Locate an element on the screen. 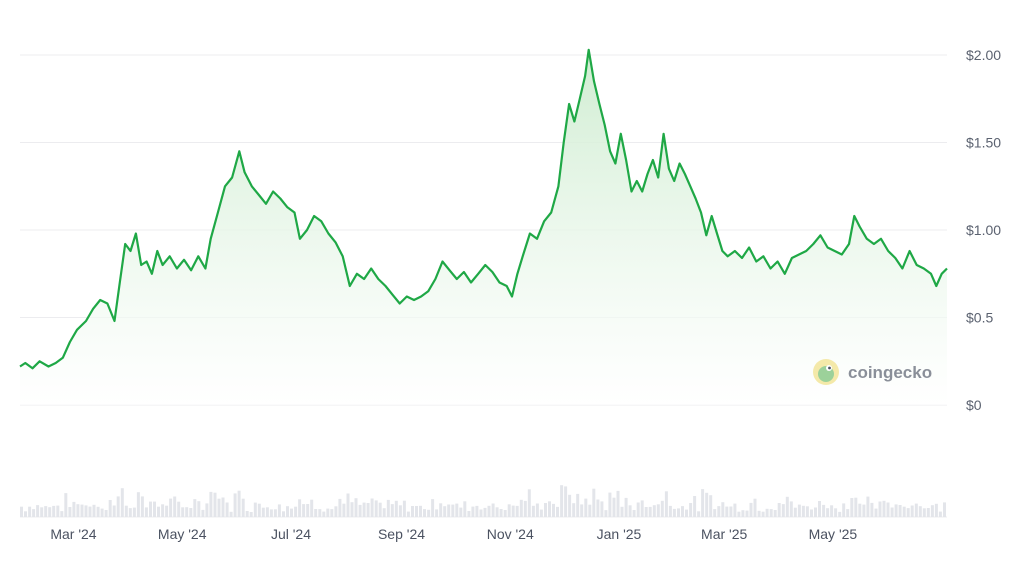  x-tick-label: Jul '24 is located at coordinates (291, 534).